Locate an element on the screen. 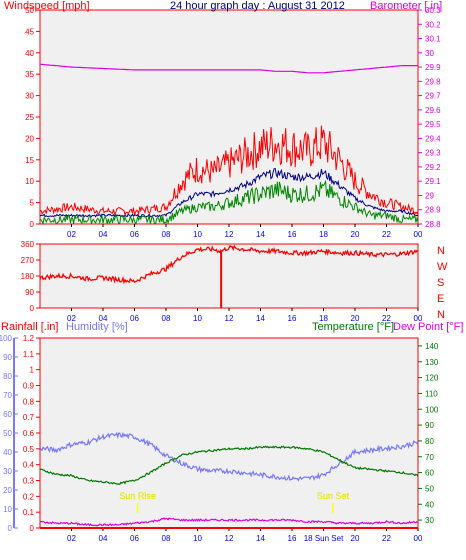 The width and height of the screenshot is (466, 560). baro-y-tick-label: 28.8 is located at coordinates (433, 224).